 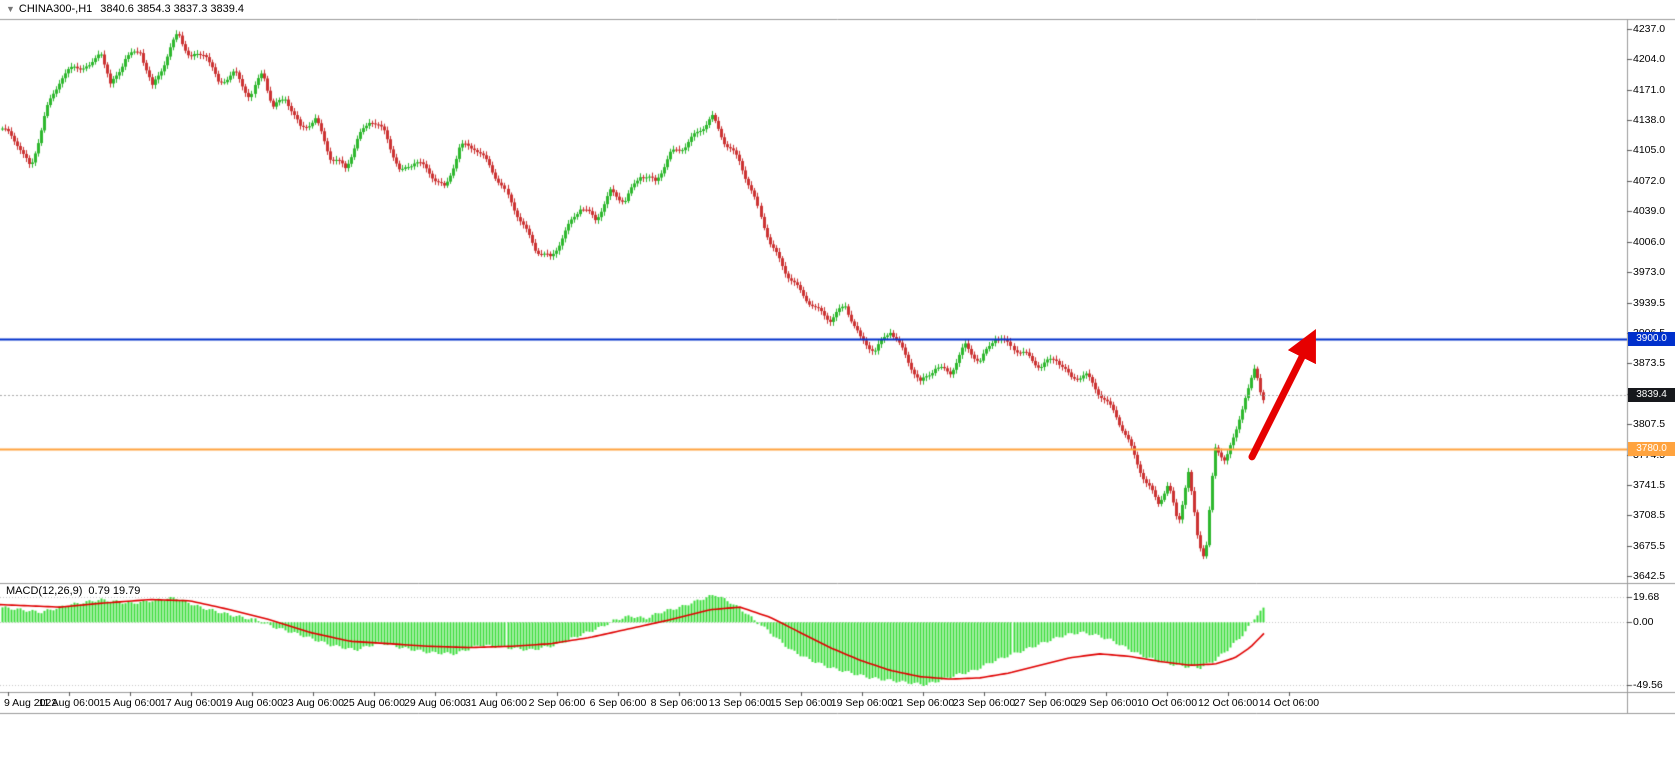 I want to click on price-tick-label: 3973.0, so click(x=1649, y=271).